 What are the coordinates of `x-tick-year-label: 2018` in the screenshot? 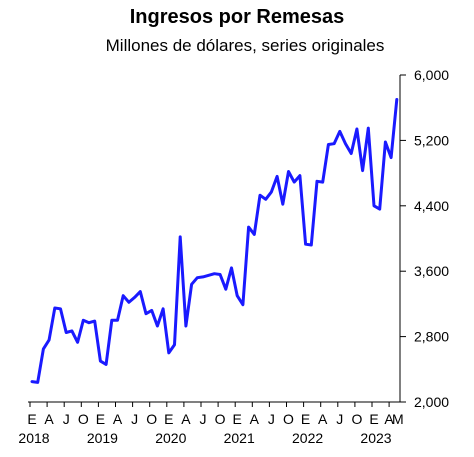 It's located at (33, 438).